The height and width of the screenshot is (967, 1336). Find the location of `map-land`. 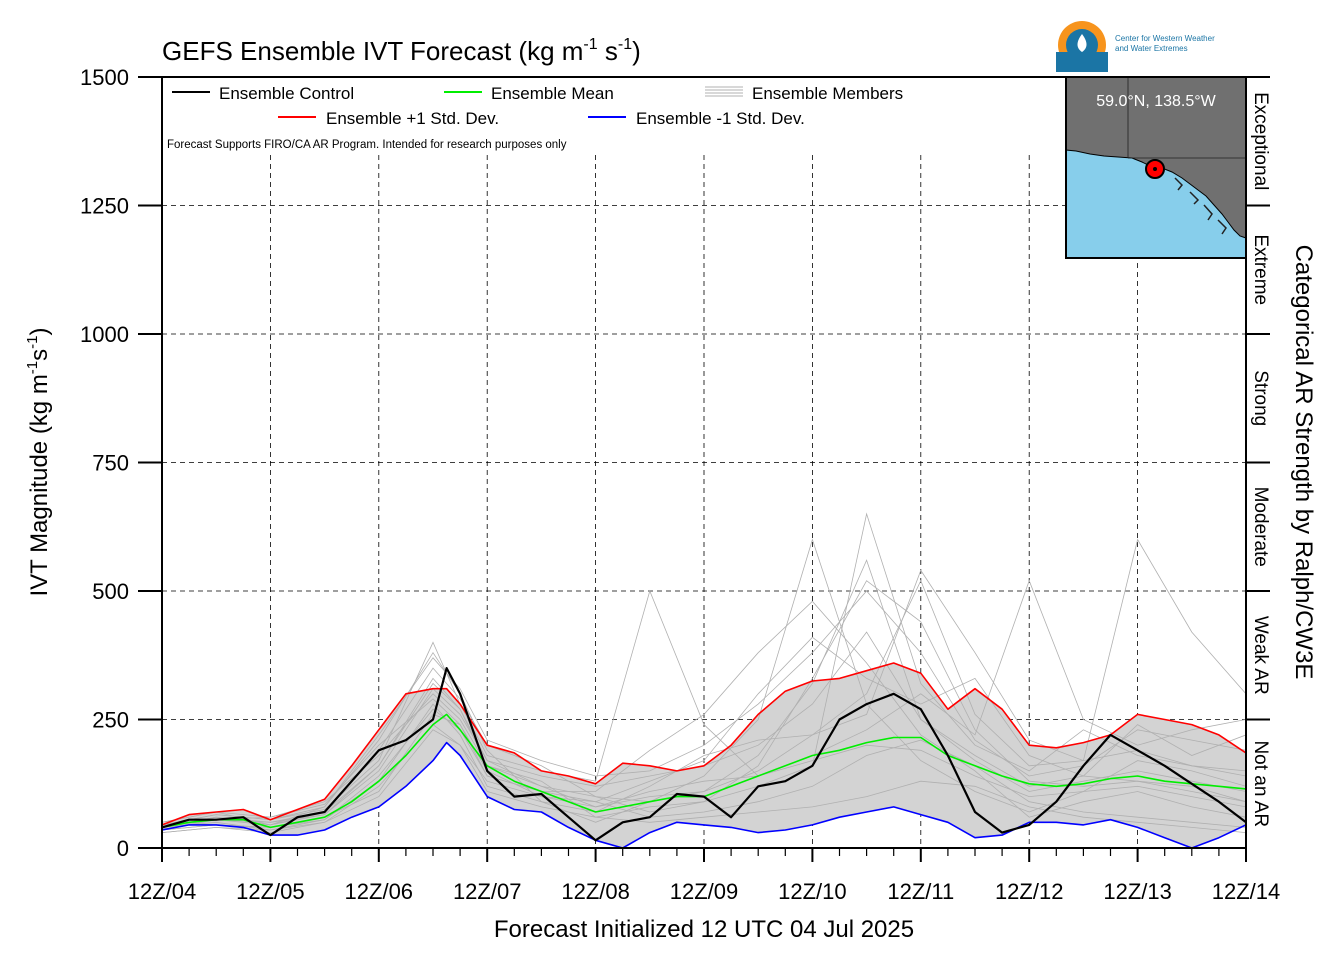

map-land is located at coordinates (1156, 157).